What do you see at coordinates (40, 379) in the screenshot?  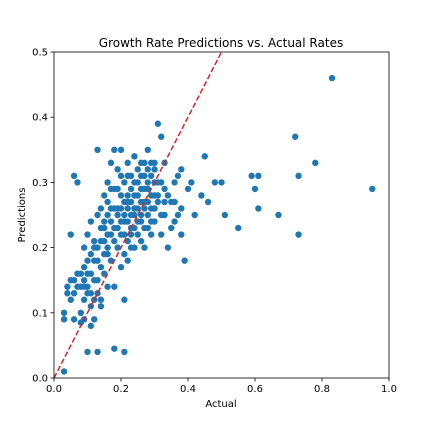 I see `y-tick-label: 0.0` at bounding box center [40, 379].